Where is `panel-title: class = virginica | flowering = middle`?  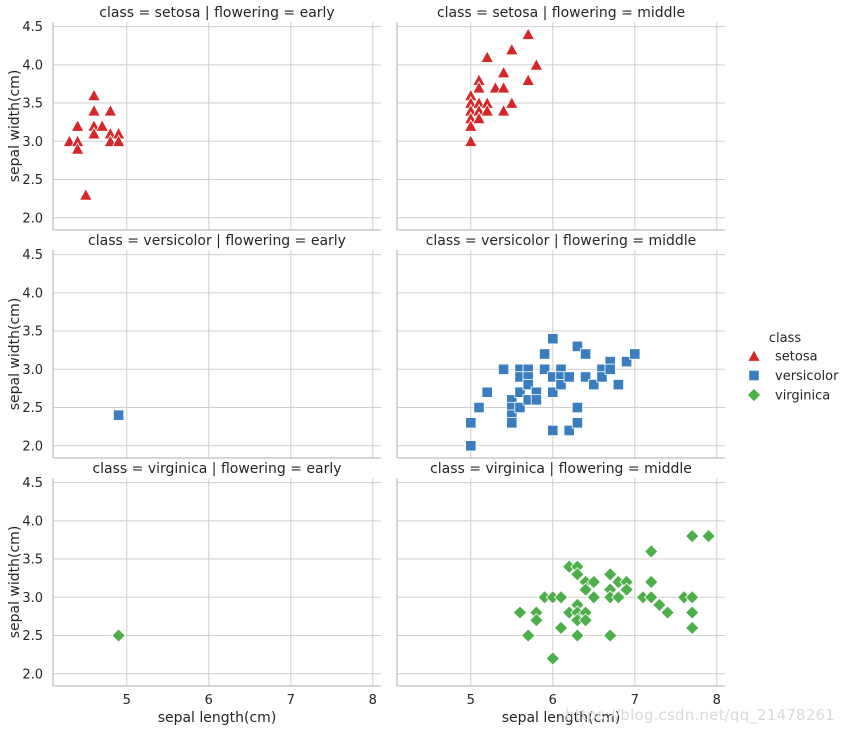
panel-title: class = virginica | flowering = middle is located at coordinates (561, 469).